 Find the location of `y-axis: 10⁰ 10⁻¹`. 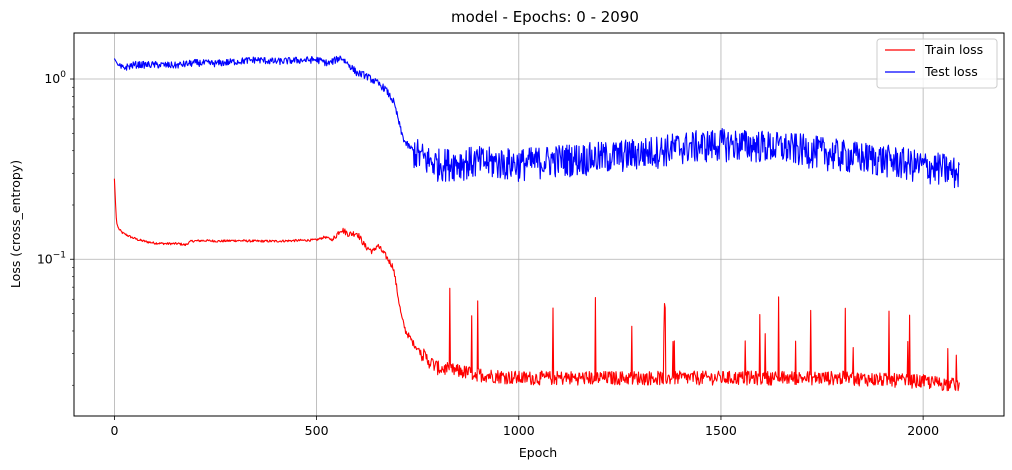

y-axis: 10⁰ 10⁻¹ is located at coordinates (55, 228).